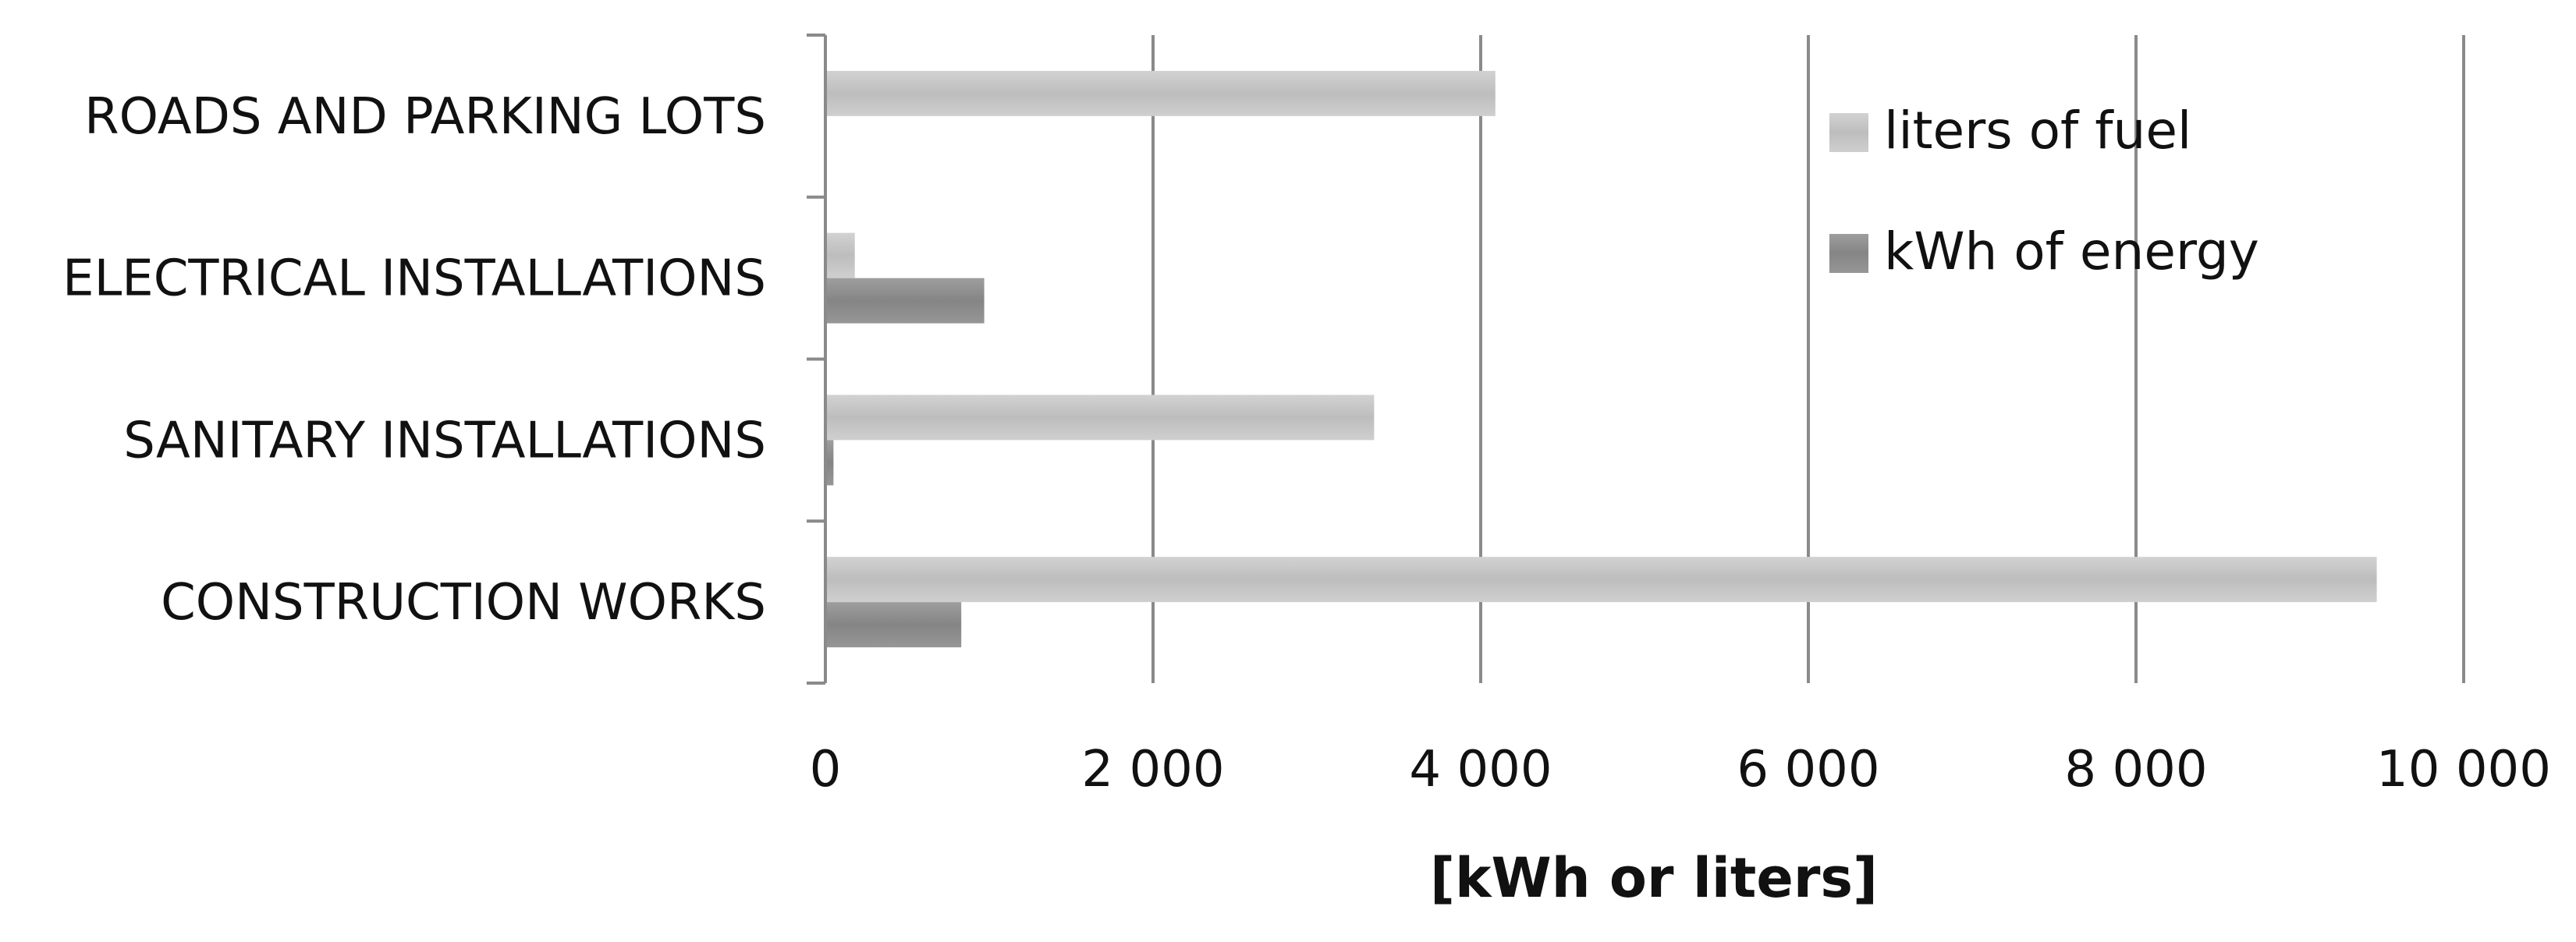  Describe the element at coordinates (1808, 770) in the screenshot. I see `x-tick-label: 6 000` at that location.